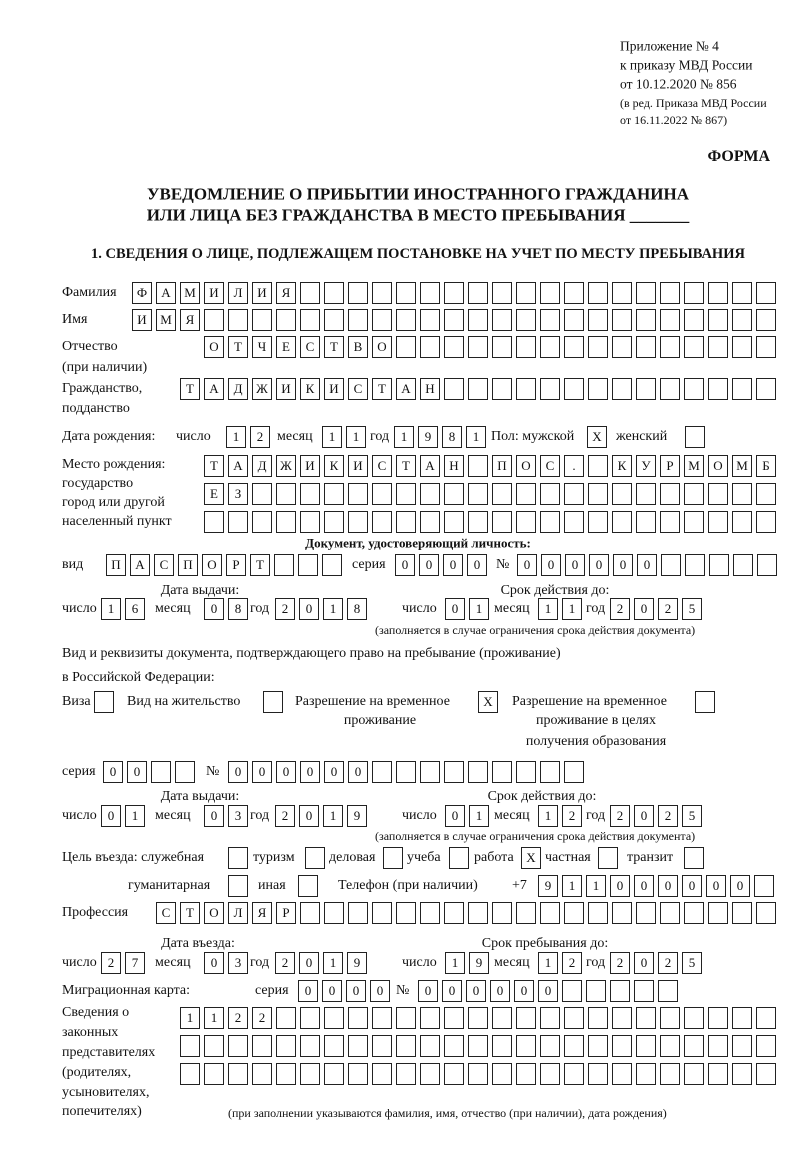 This screenshot has height=1163, width=800. Describe the element at coordinates (286, 389) in the screenshot. I see `char-box: И` at that location.